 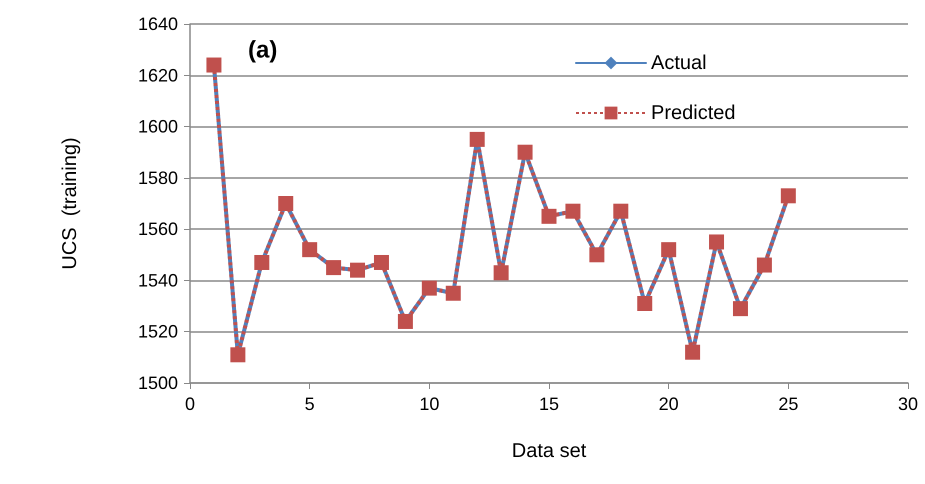 I want to click on y-tick-label: 1580, so click(x=158, y=178).